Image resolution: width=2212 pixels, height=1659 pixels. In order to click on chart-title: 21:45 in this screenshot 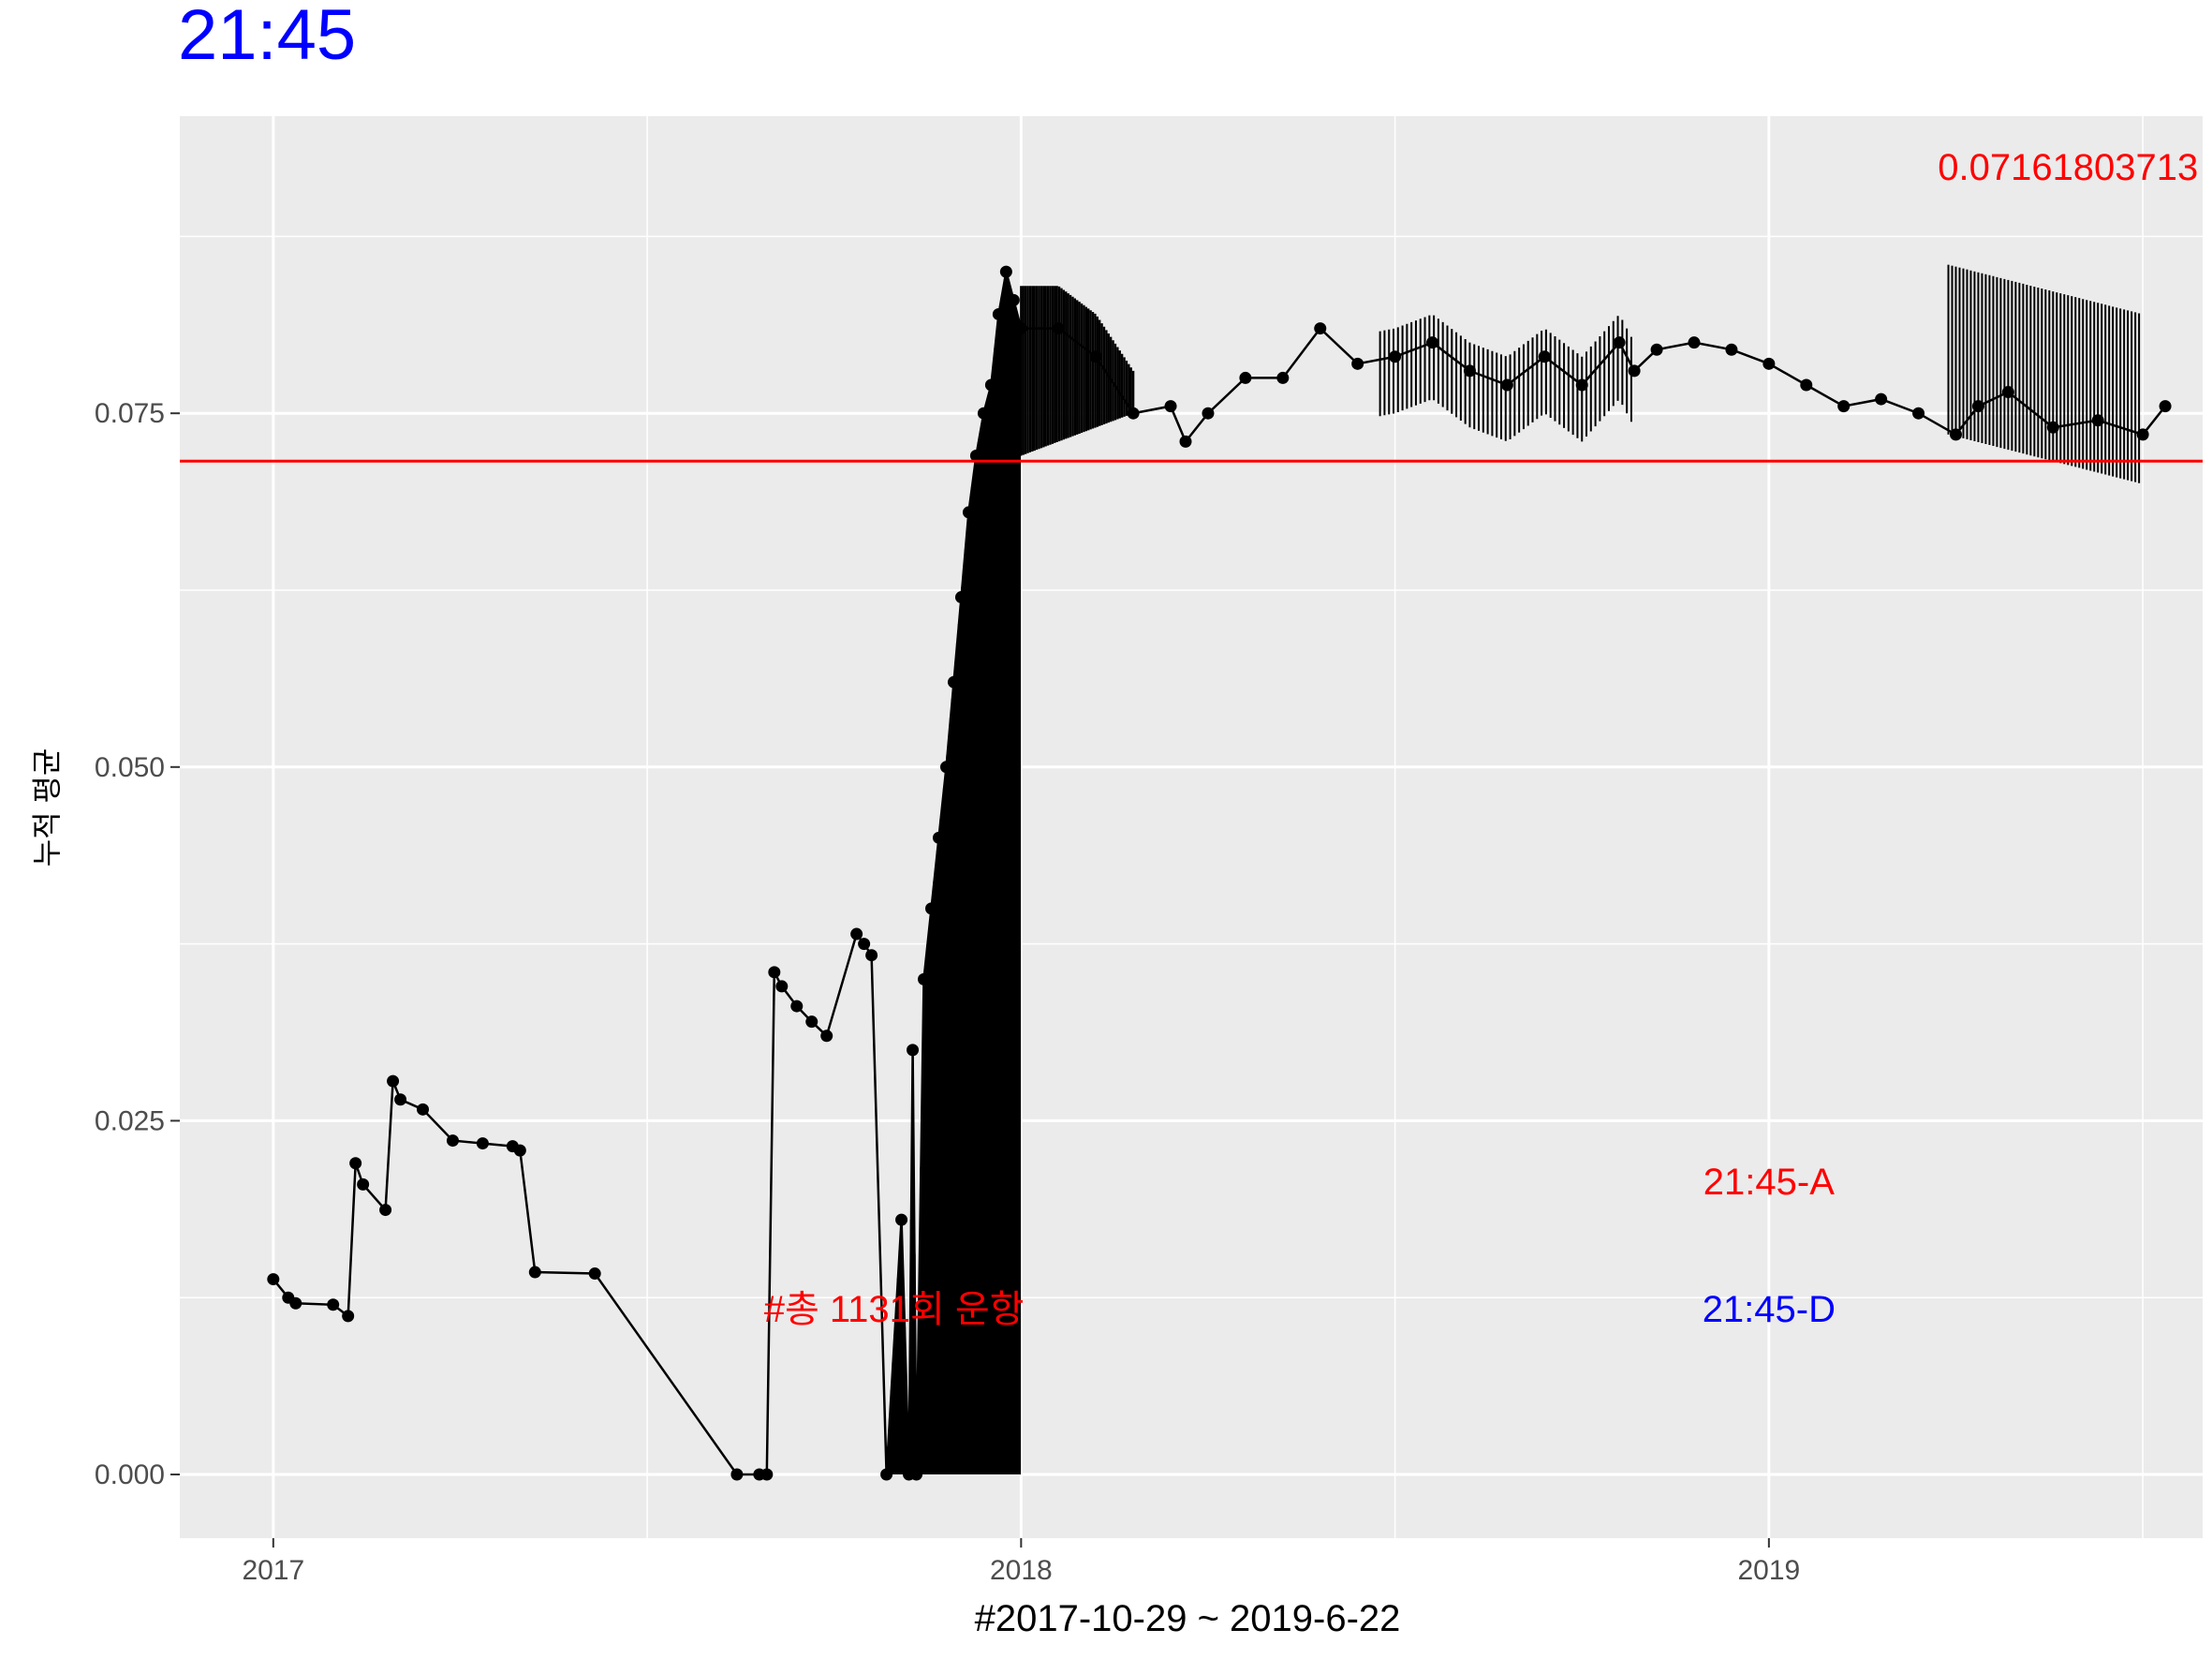, I will do `click(267, 37)`.